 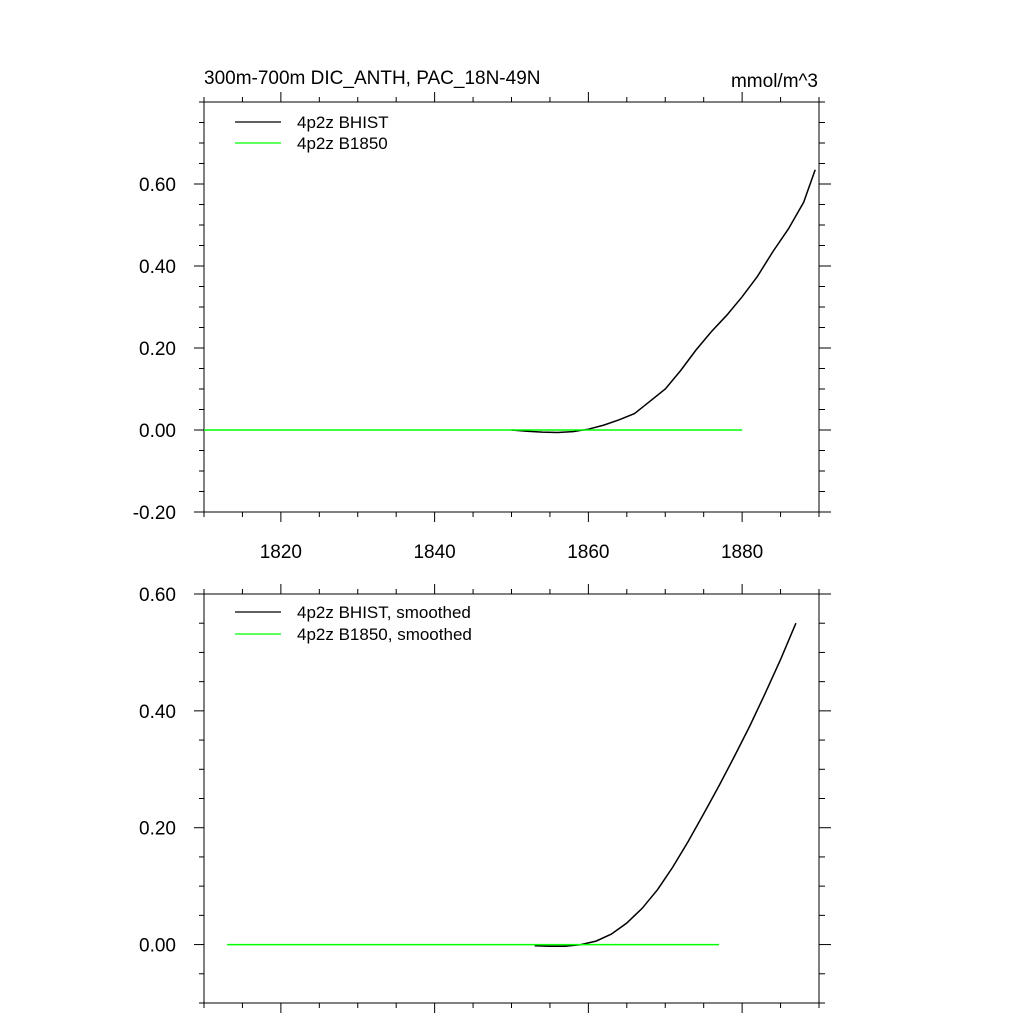 I want to click on x-tick-label: 1880, so click(x=742, y=552).